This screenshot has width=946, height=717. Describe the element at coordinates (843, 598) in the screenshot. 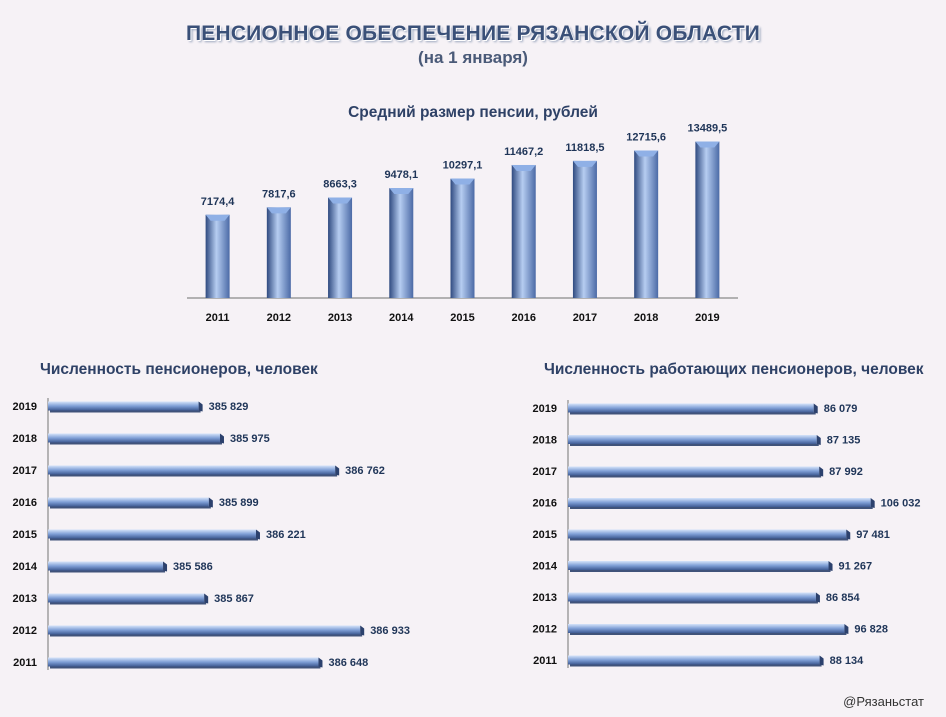

I see `bar-value-label: 86 854` at that location.